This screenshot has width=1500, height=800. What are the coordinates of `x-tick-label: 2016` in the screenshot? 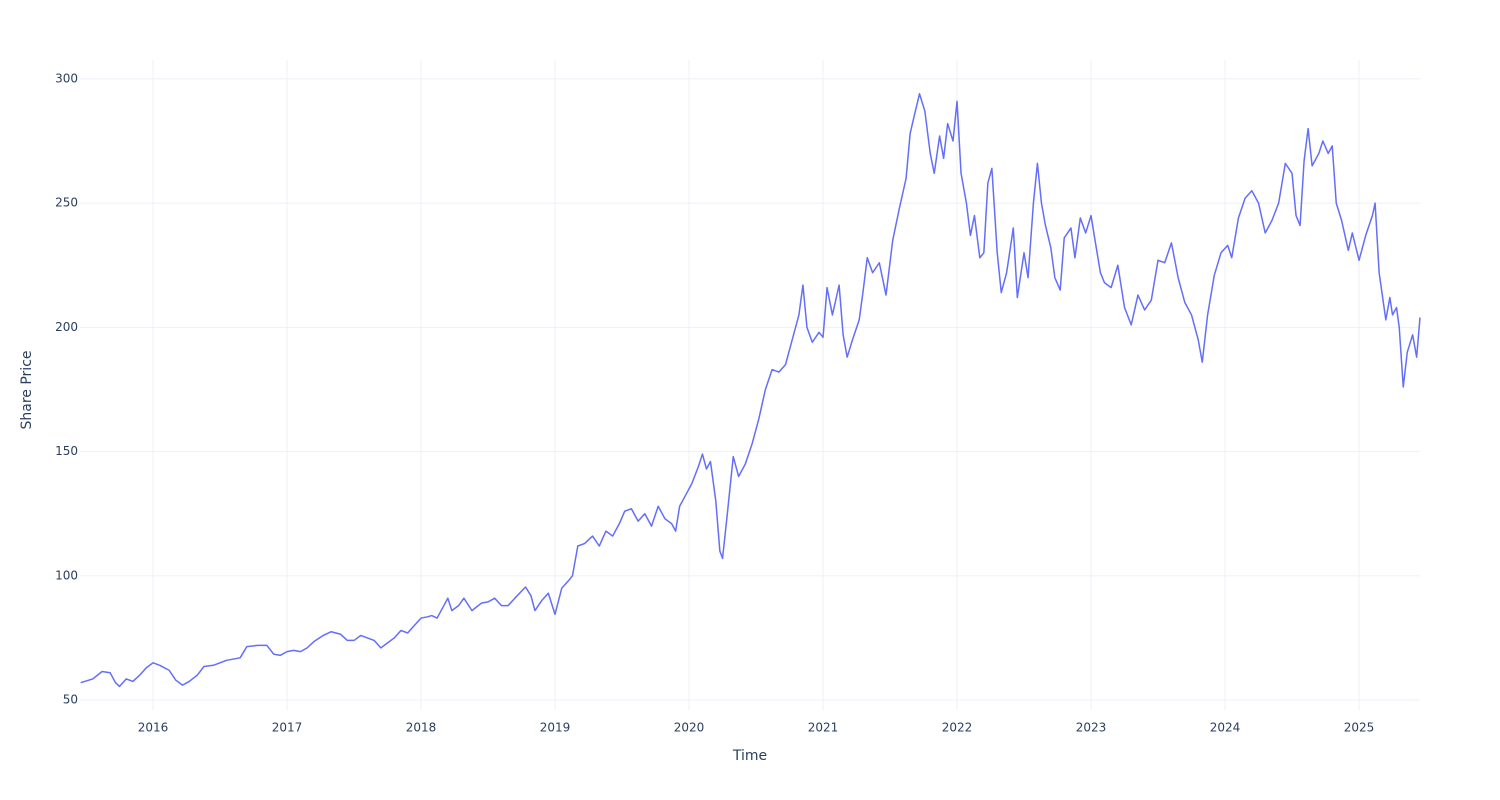 It's located at (153, 728).